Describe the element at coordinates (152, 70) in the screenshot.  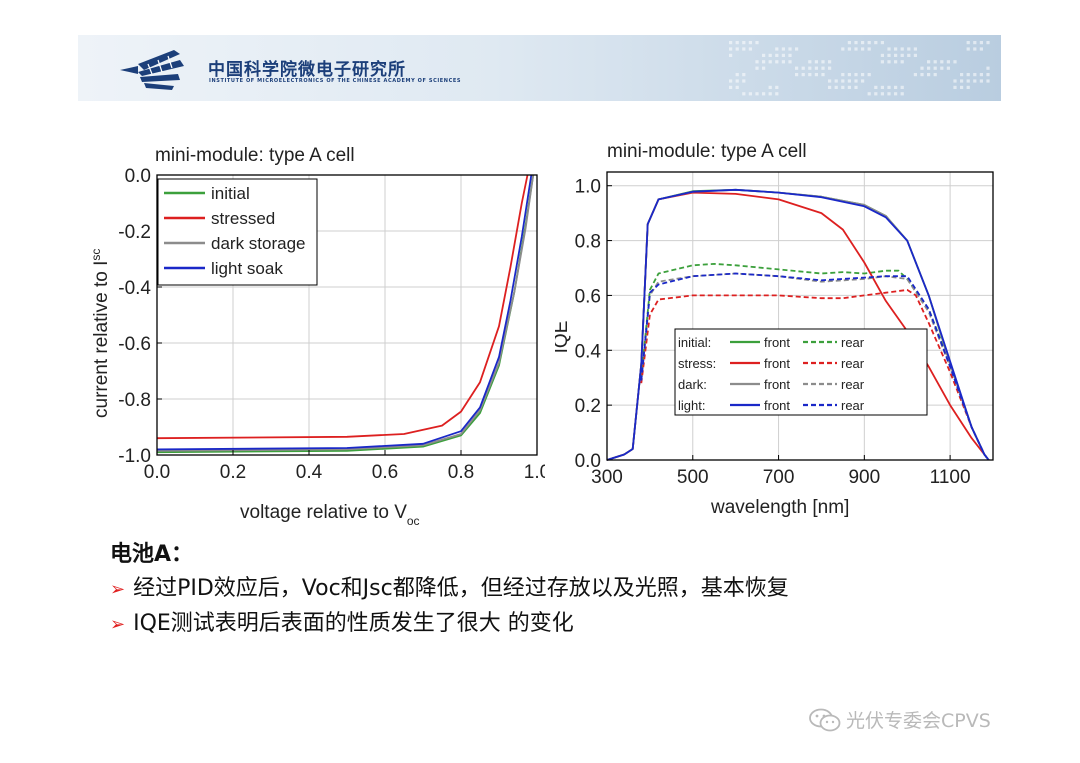
I see `institute-logo` at that location.